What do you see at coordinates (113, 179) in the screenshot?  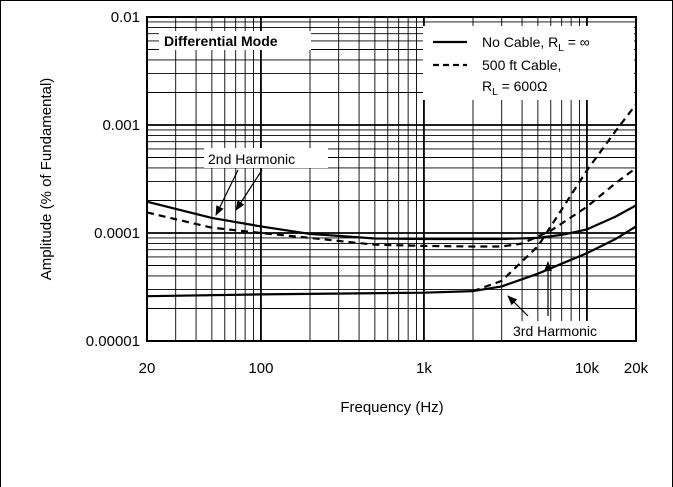 I see `y-tick-labels: 0.00001 0.0001 0.001 0.01` at bounding box center [113, 179].